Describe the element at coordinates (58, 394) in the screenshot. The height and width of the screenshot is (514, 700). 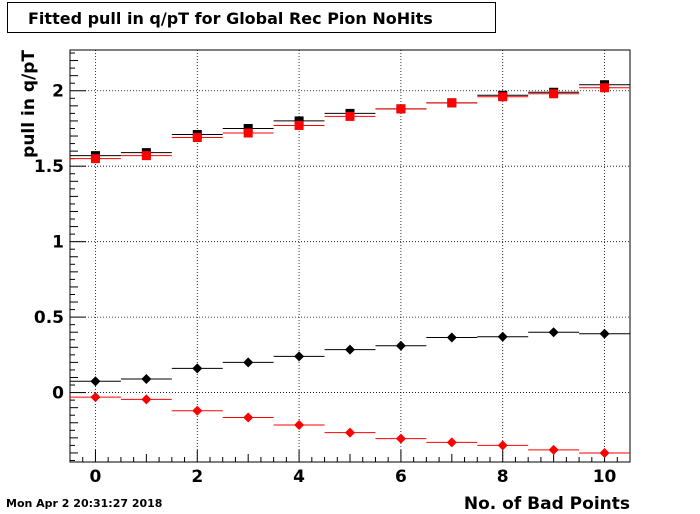
I see `y-tick-label: 0` at that location.